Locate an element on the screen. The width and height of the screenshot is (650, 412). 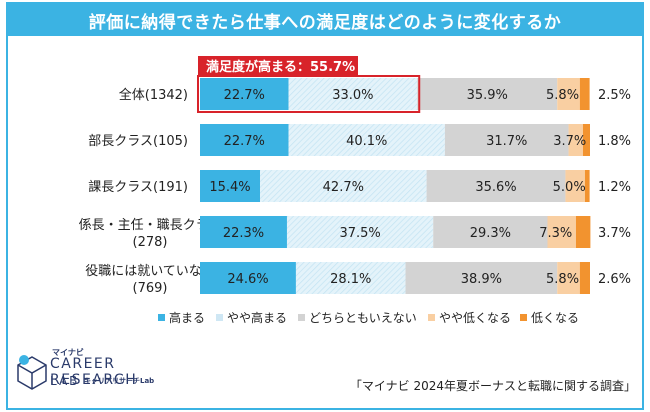
data-label: 31.7% is located at coordinates (506, 141).